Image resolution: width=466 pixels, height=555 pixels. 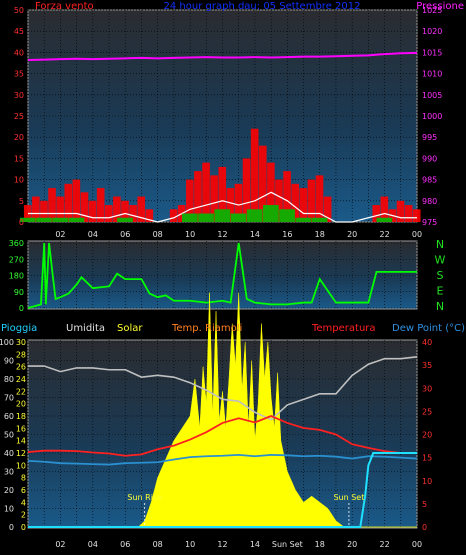 What do you see at coordinates (9, 453) in the screenshot?
I see `y-humidity-tick: 40` at bounding box center [9, 453].